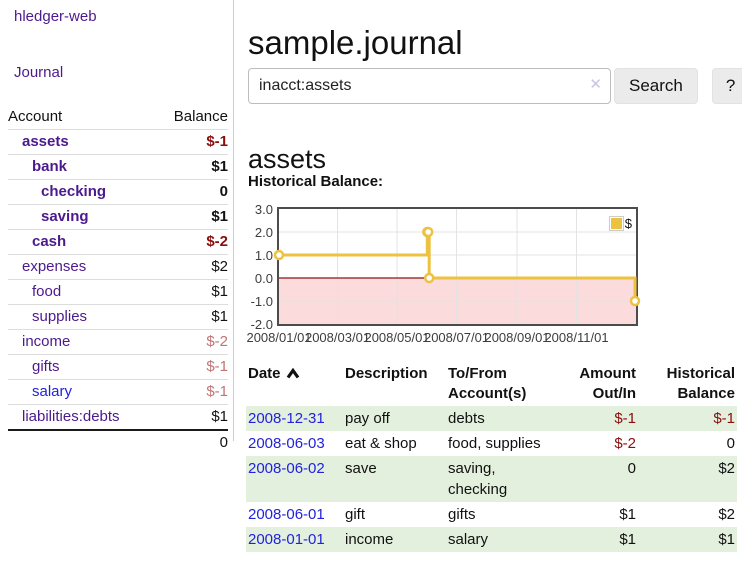  What do you see at coordinates (726, 86) in the screenshot?
I see `help-button: ?` at bounding box center [726, 86].